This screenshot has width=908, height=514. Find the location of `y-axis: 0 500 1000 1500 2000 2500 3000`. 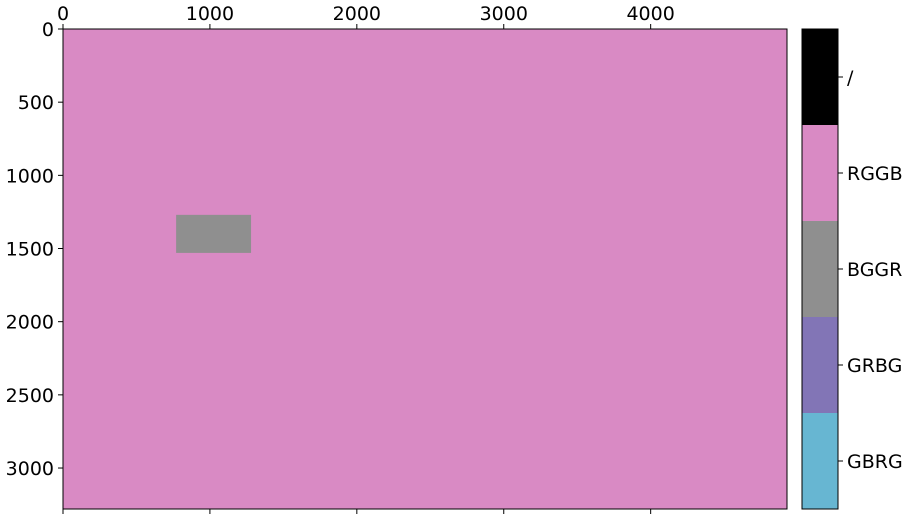

y-axis: 0 500 1000 1500 2000 2500 3000 is located at coordinates (34, 249).